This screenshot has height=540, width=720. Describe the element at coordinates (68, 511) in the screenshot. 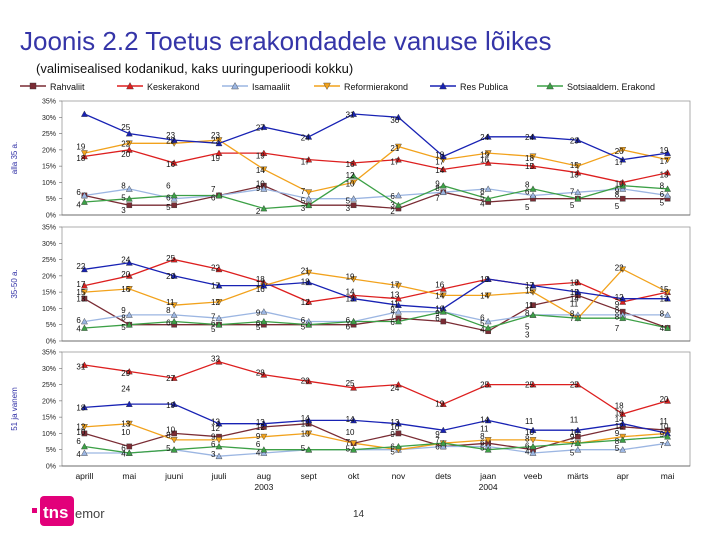

I see `tns-emor-logo-graphic: tns emor` at that location.